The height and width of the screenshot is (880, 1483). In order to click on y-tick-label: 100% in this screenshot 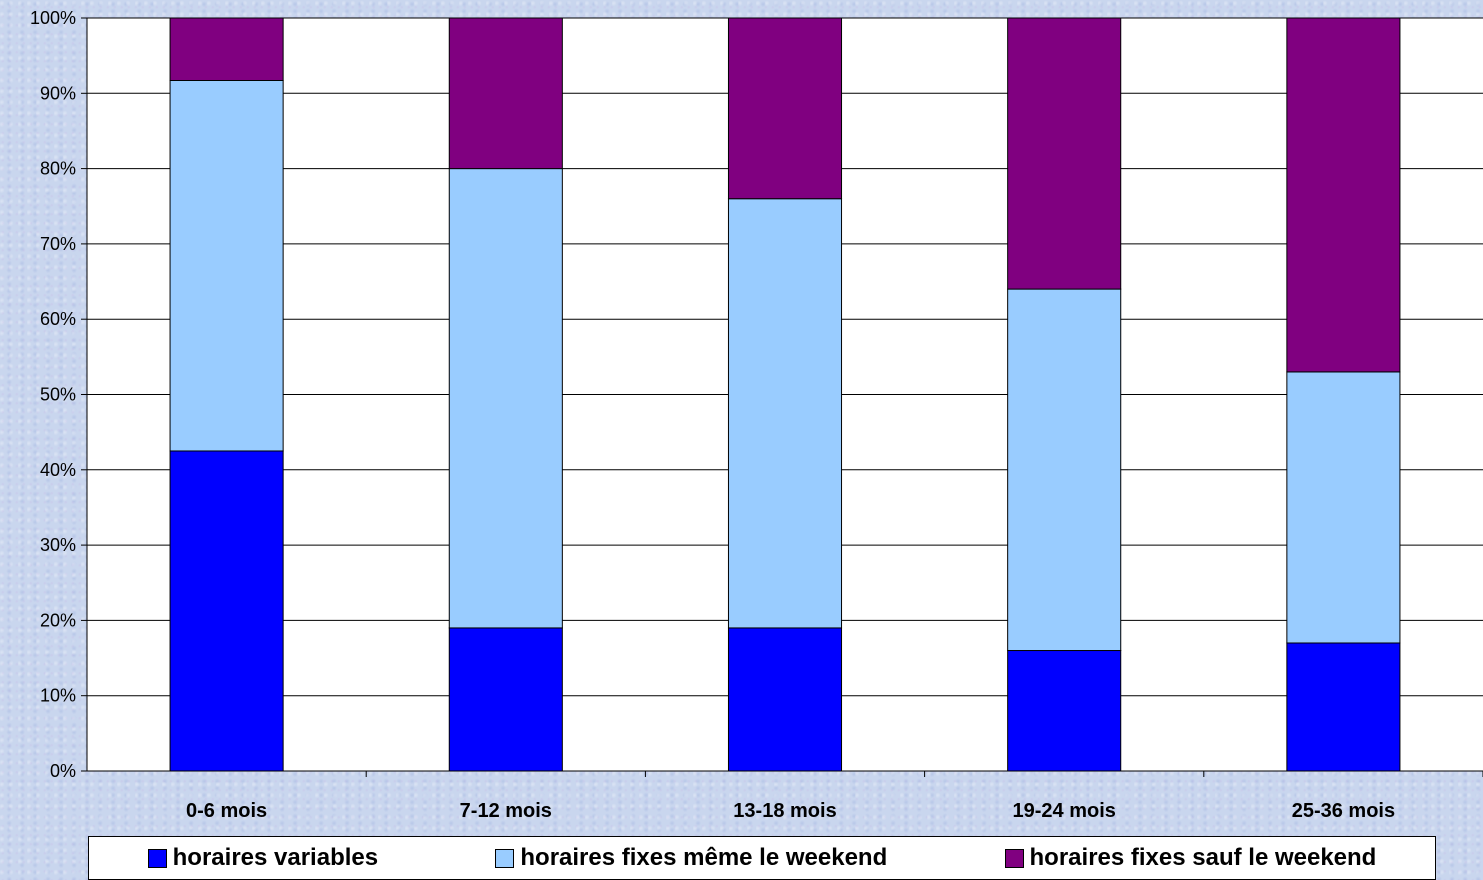, I will do `click(53, 18)`.